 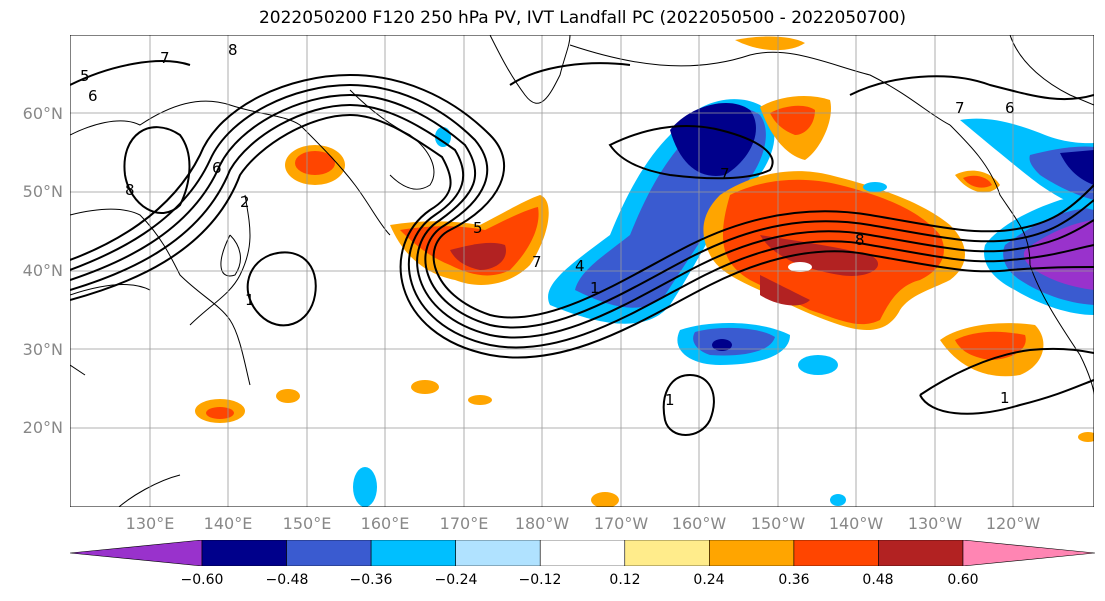 What do you see at coordinates (42, 270) in the screenshot?
I see `lat-label-40n: 40°N` at bounding box center [42, 270].